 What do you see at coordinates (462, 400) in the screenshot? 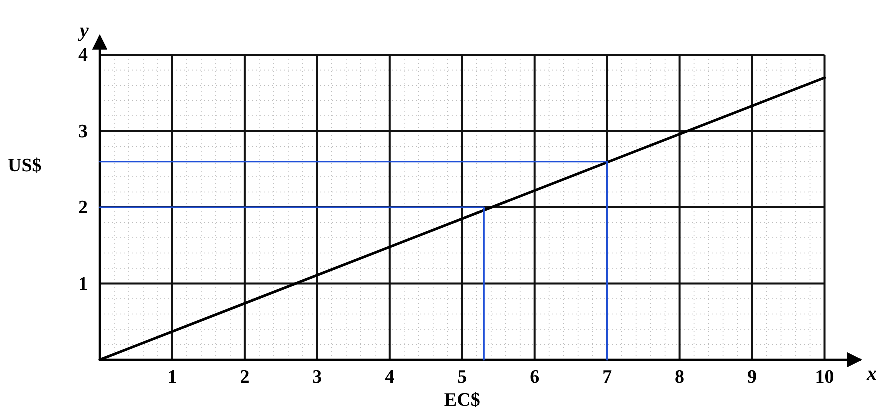
I see `x-axis-title: EC$` at bounding box center [462, 400].